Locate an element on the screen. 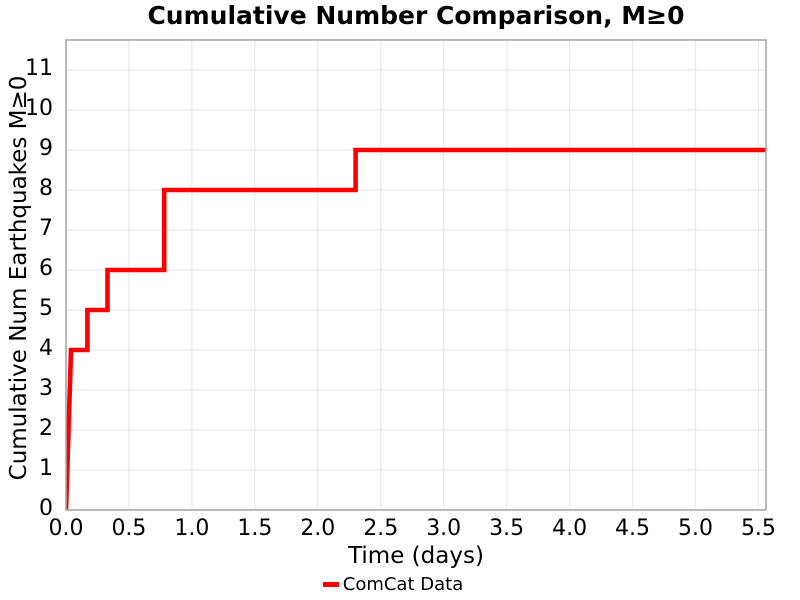  y-tick-label: 0 is located at coordinates (46, 508).